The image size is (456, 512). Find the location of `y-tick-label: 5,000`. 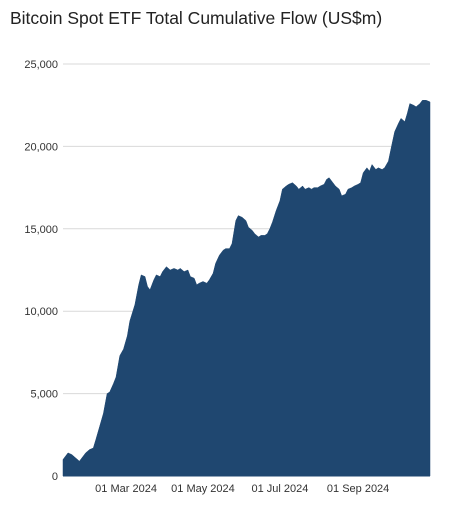

y-tick-label: 5,000 is located at coordinates (44, 395).